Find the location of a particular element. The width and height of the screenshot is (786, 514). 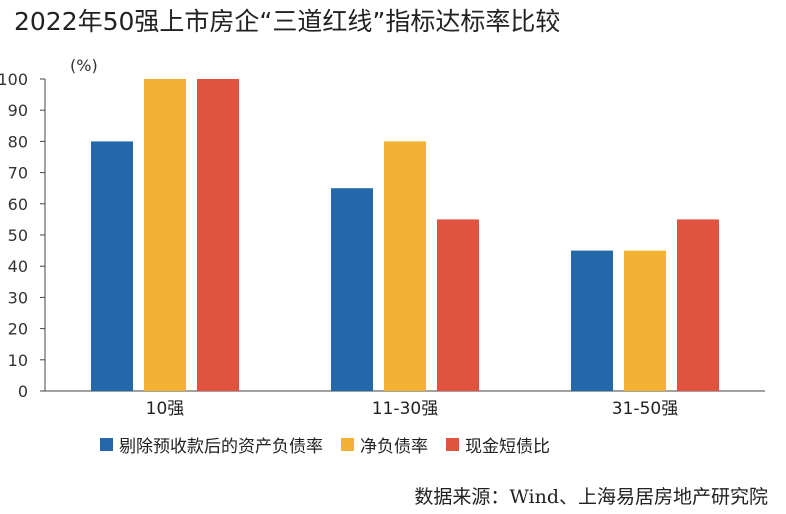

legend-label: 剔除预收款后的资产负债率 is located at coordinates (221, 447).